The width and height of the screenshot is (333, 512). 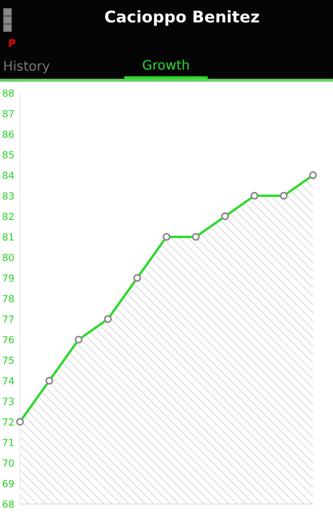 I want to click on y-tick-label: 83, so click(x=8, y=196).